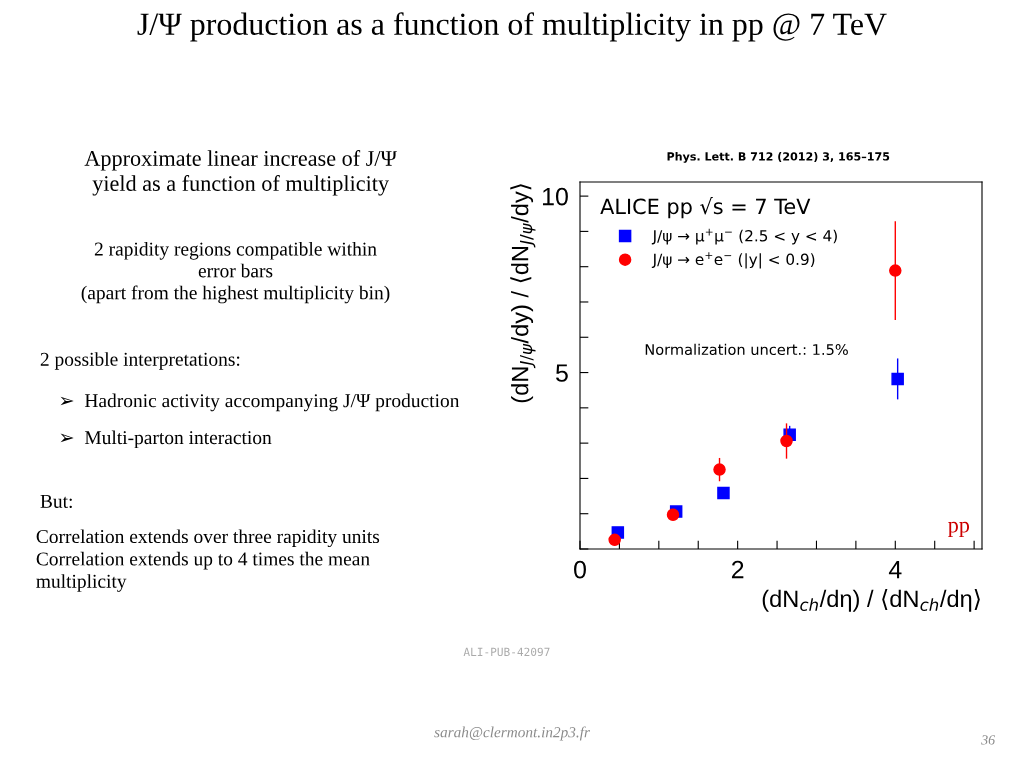 The width and height of the screenshot is (1024, 768). Describe the element at coordinates (208, 560) in the screenshot. I see `text: Correlation extends over three rapidity units Correlation extends up to 4 times the mean multiplicity` at that location.